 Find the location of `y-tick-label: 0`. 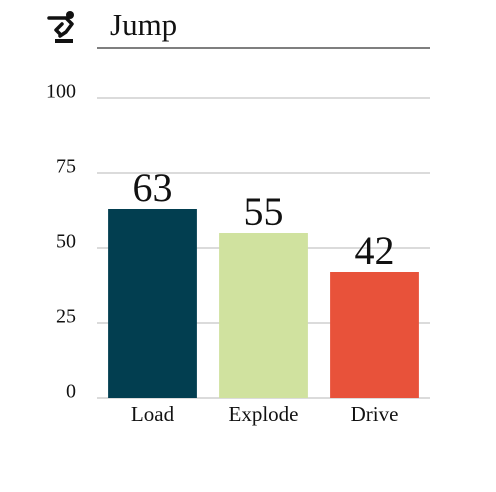

y-tick-label: 0 is located at coordinates (71, 392).